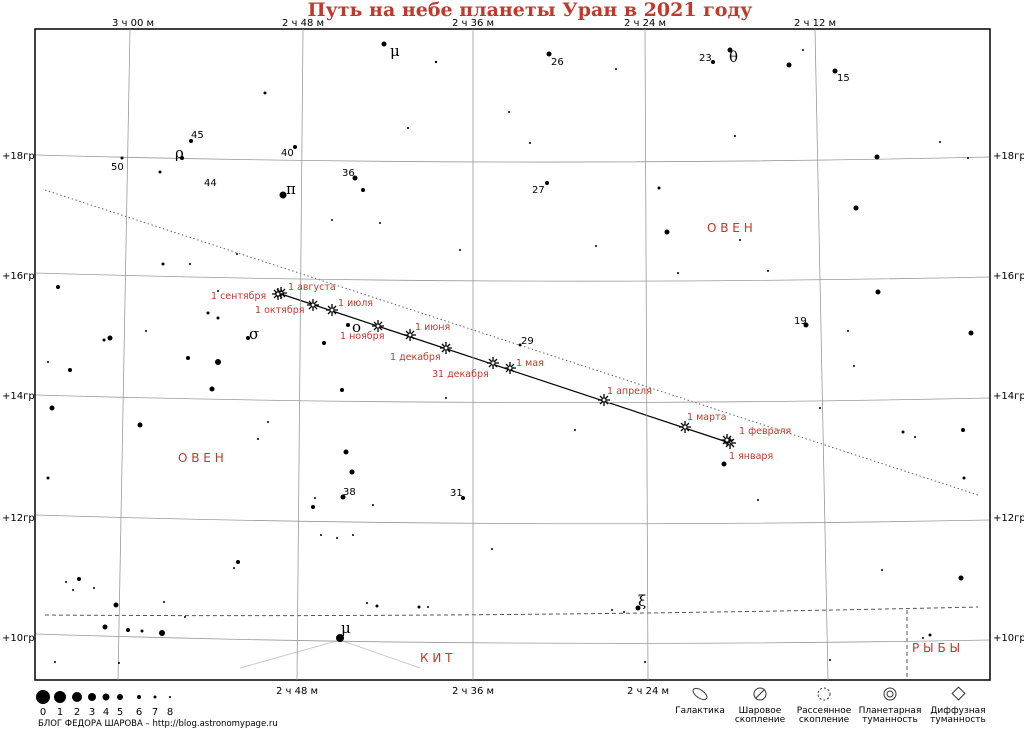 Image resolution: width=1024 pixels, height=730 pixels. I want to click on open-cluster-icon, so click(824, 694).